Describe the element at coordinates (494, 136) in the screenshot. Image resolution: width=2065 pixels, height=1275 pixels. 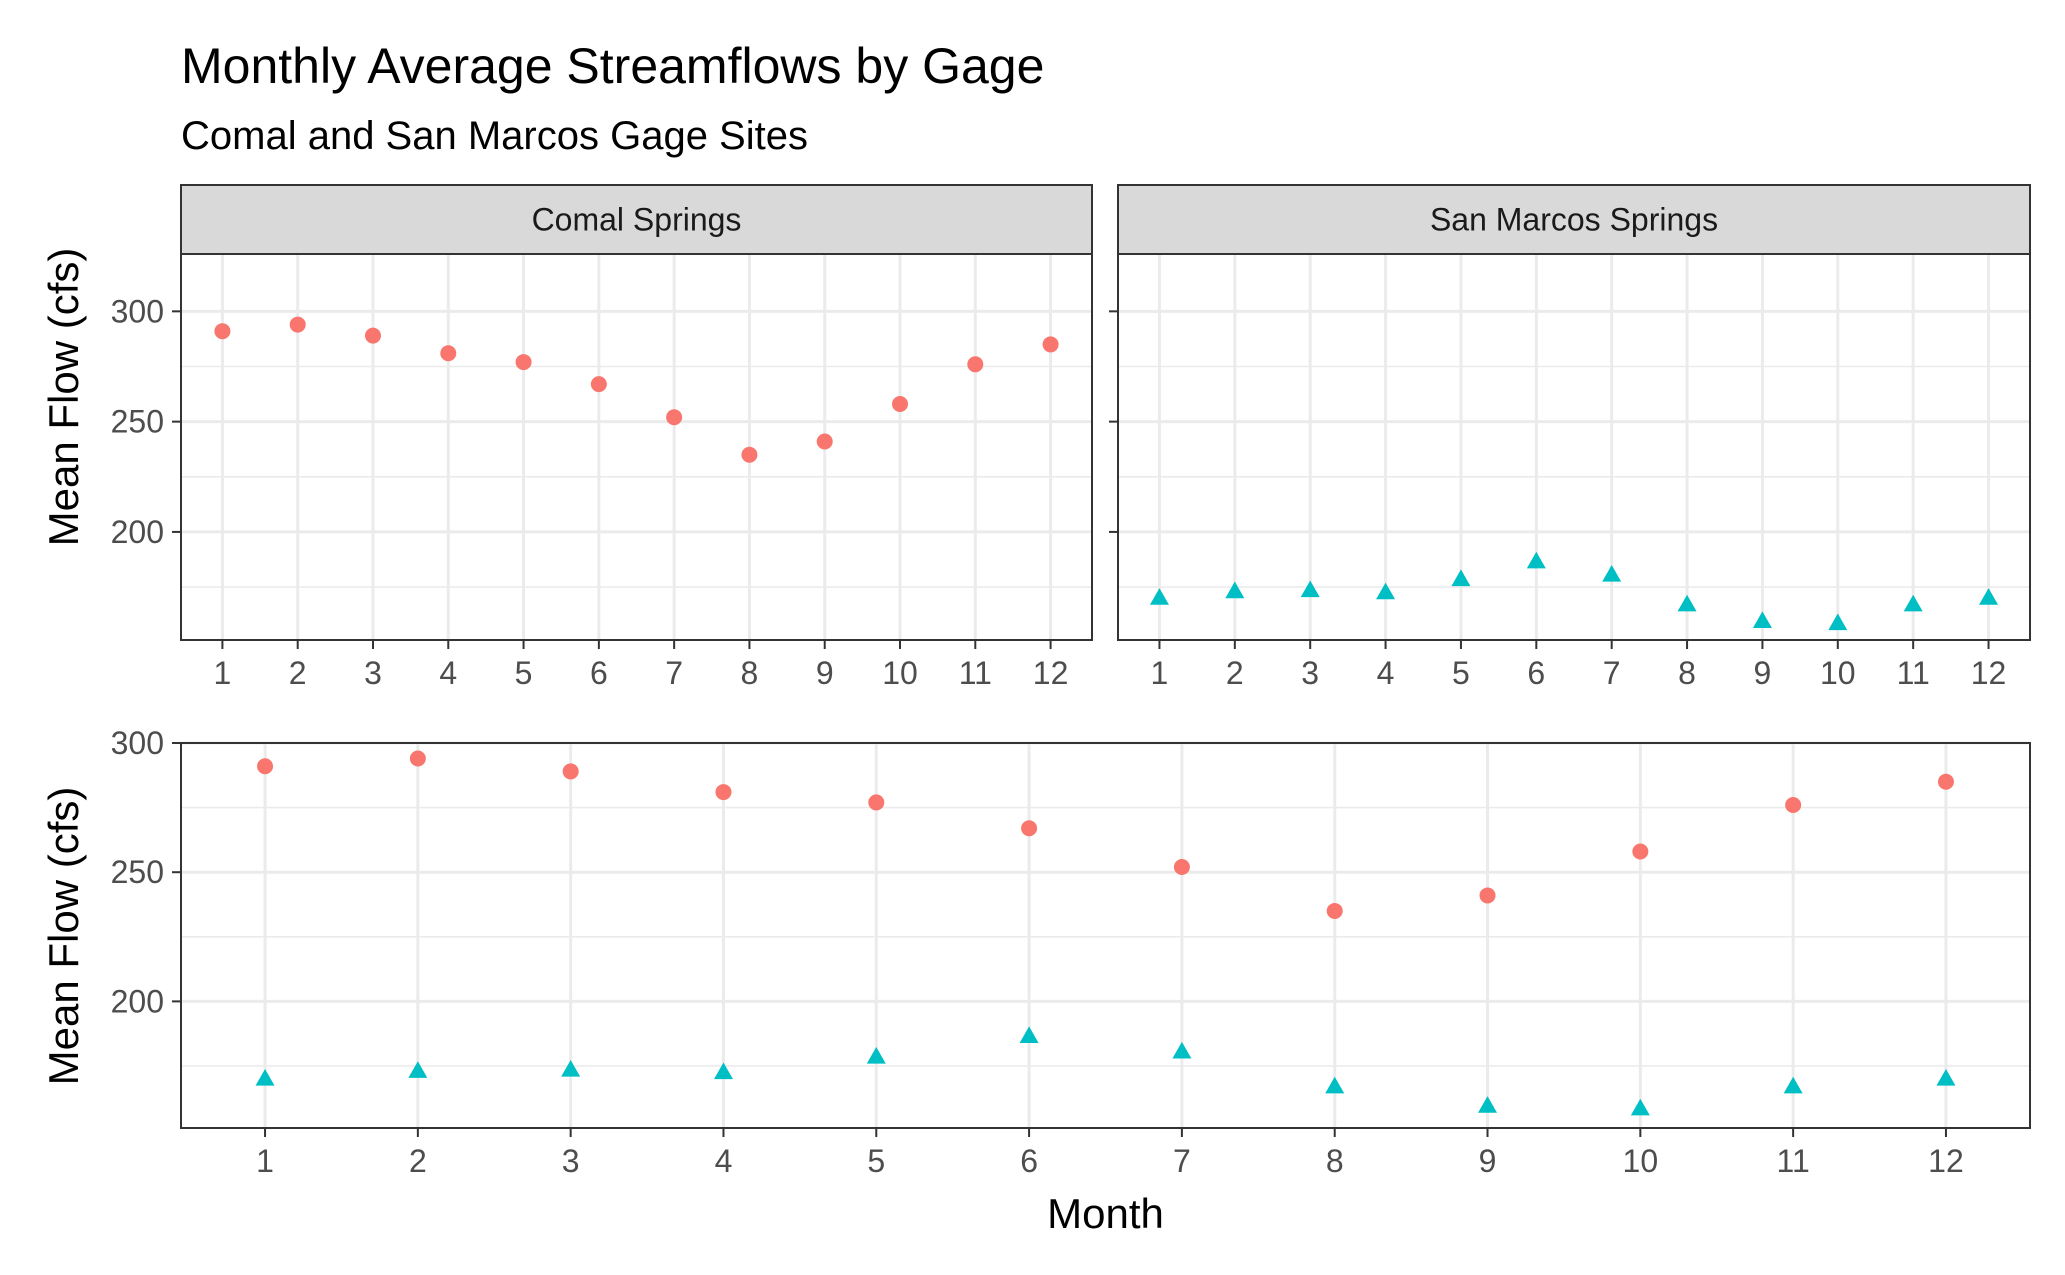
I see `chart-subtitle: Comal and San Marcos Gage Sites` at that location.